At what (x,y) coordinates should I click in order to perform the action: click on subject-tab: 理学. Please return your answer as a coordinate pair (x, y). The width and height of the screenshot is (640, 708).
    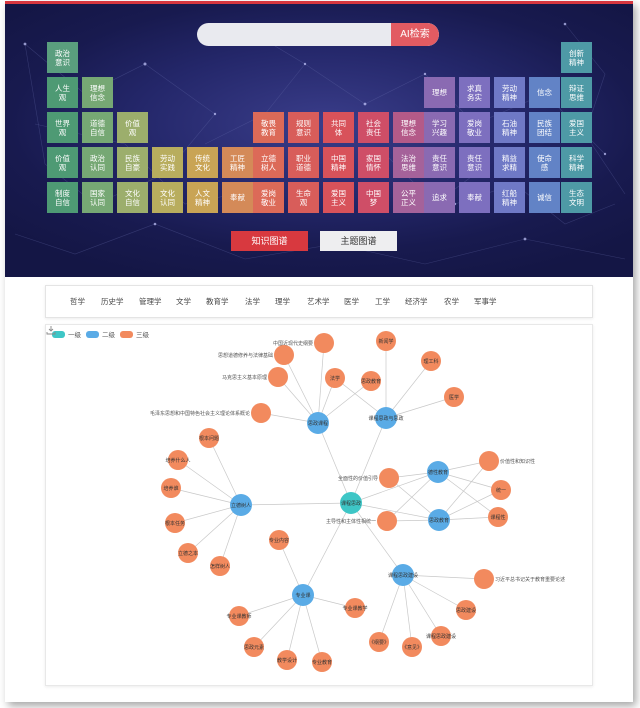
    Looking at the image, I should click on (282, 301).